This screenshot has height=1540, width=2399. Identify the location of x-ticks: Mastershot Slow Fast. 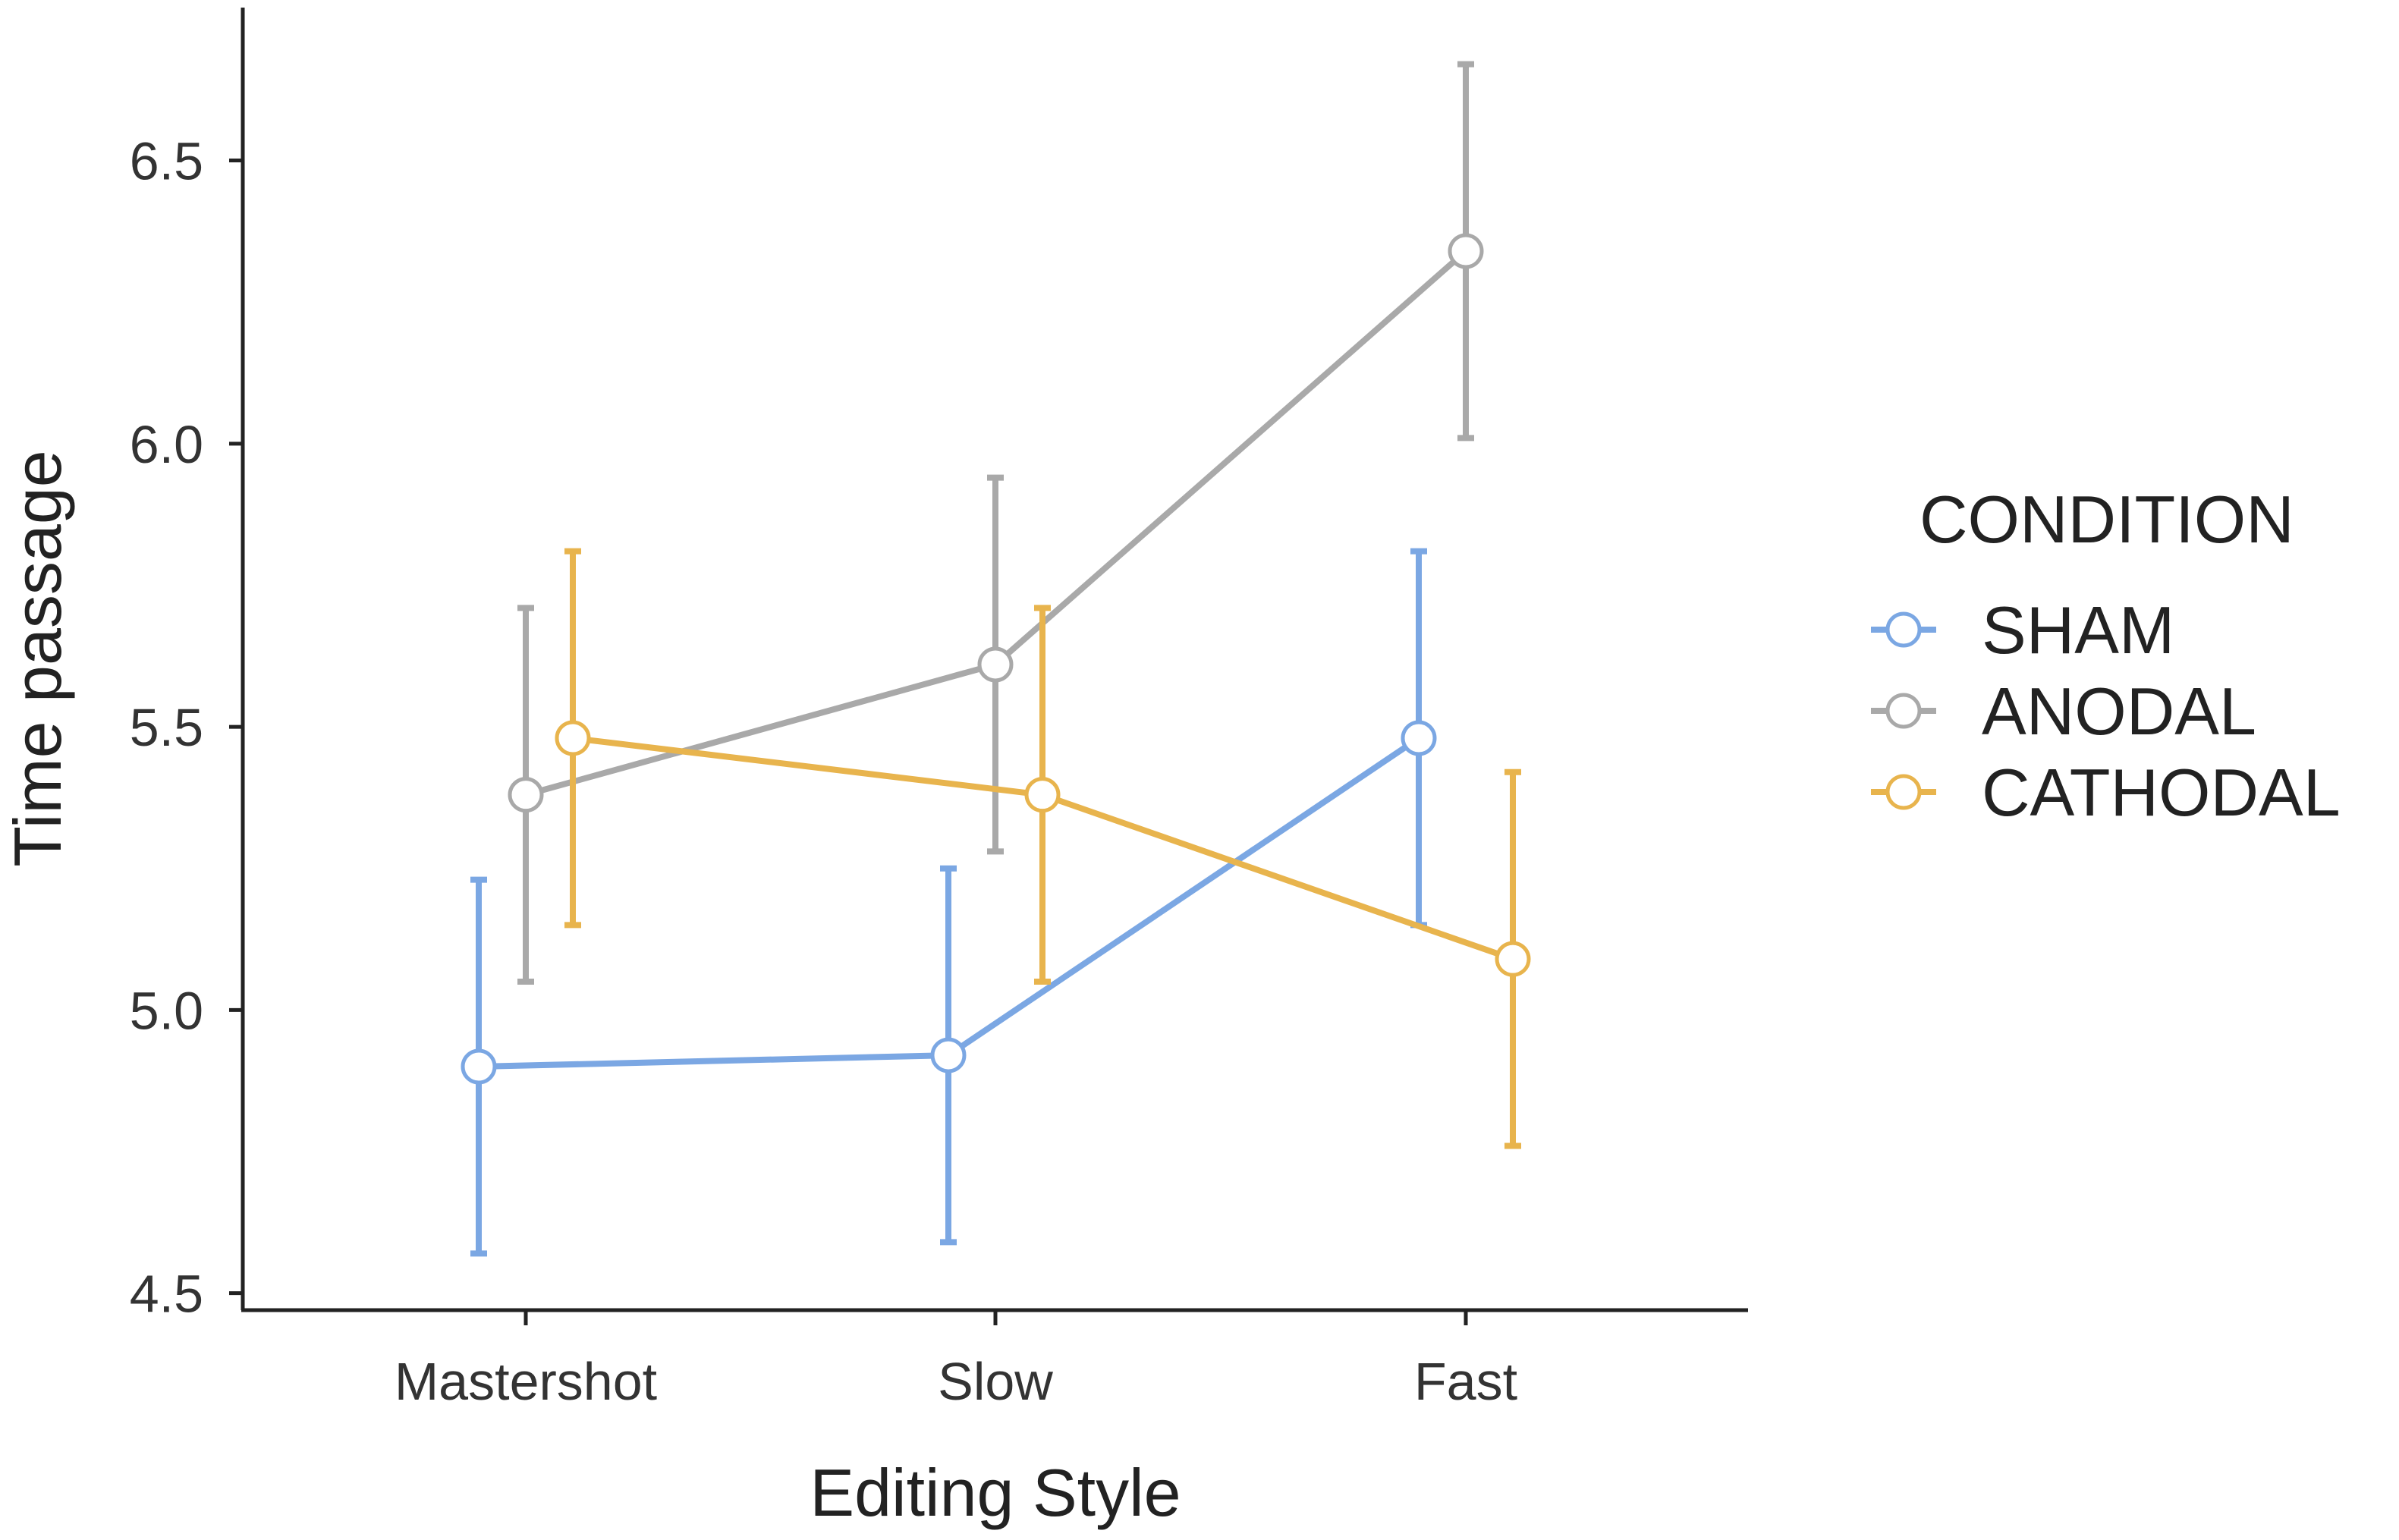
(956, 1360).